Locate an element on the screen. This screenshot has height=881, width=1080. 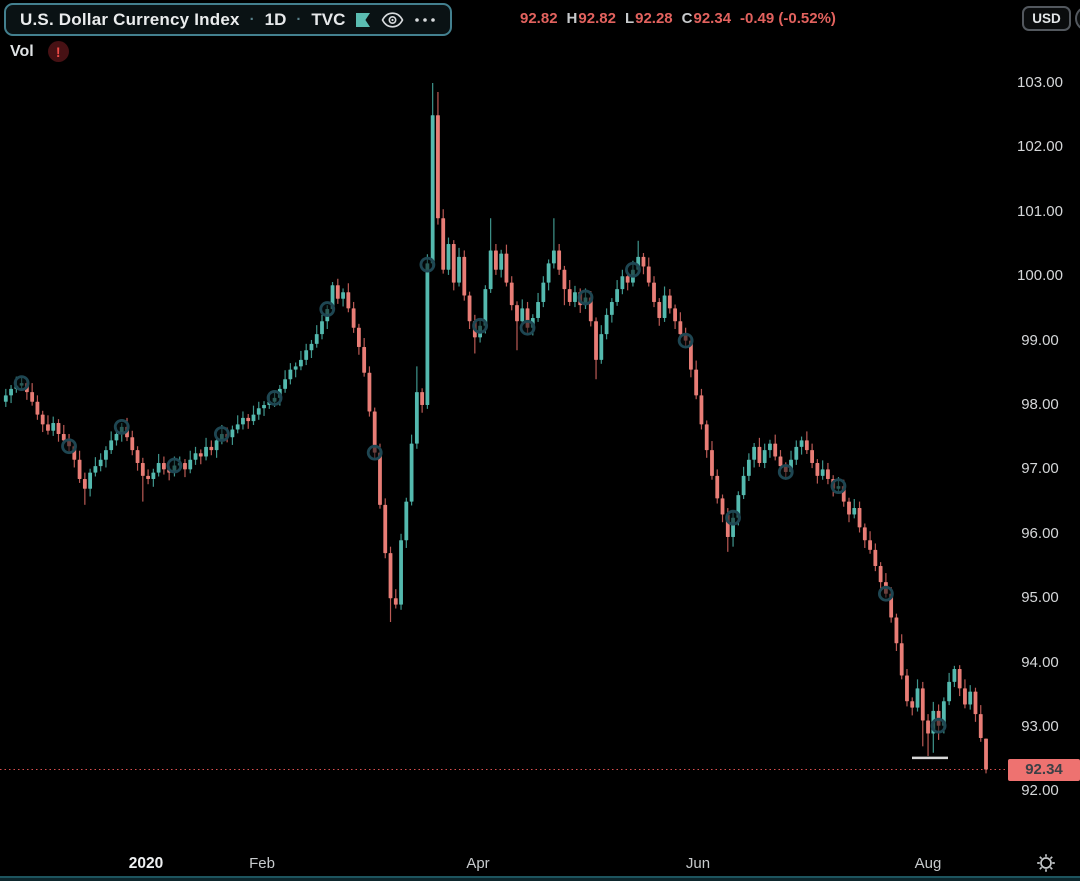
volume-indicator-legend: Vol ! is located at coordinates (39, 51).